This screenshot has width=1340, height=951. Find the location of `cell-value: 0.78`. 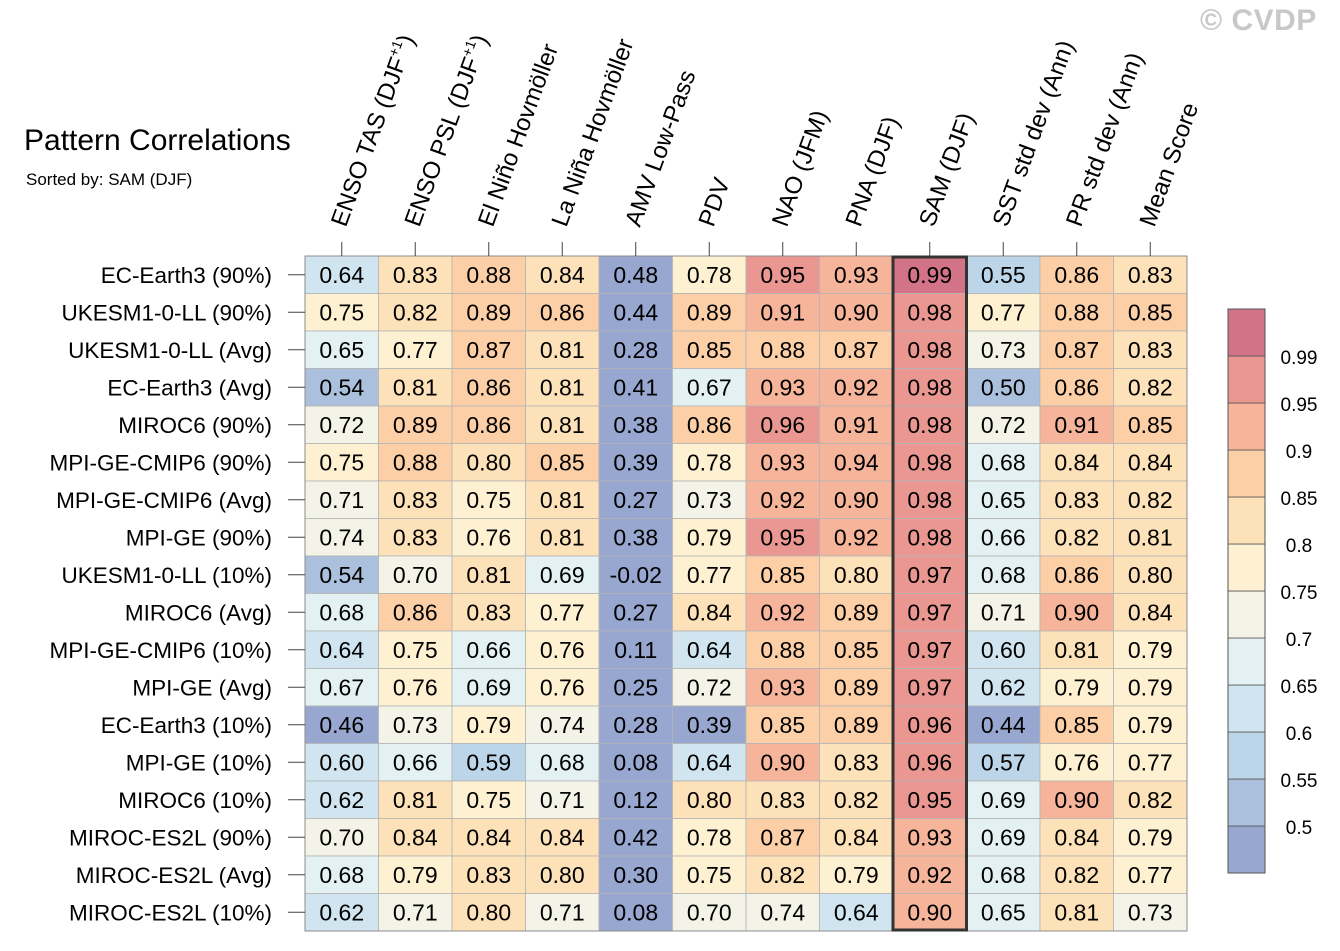

cell-value: 0.78 is located at coordinates (709, 275).